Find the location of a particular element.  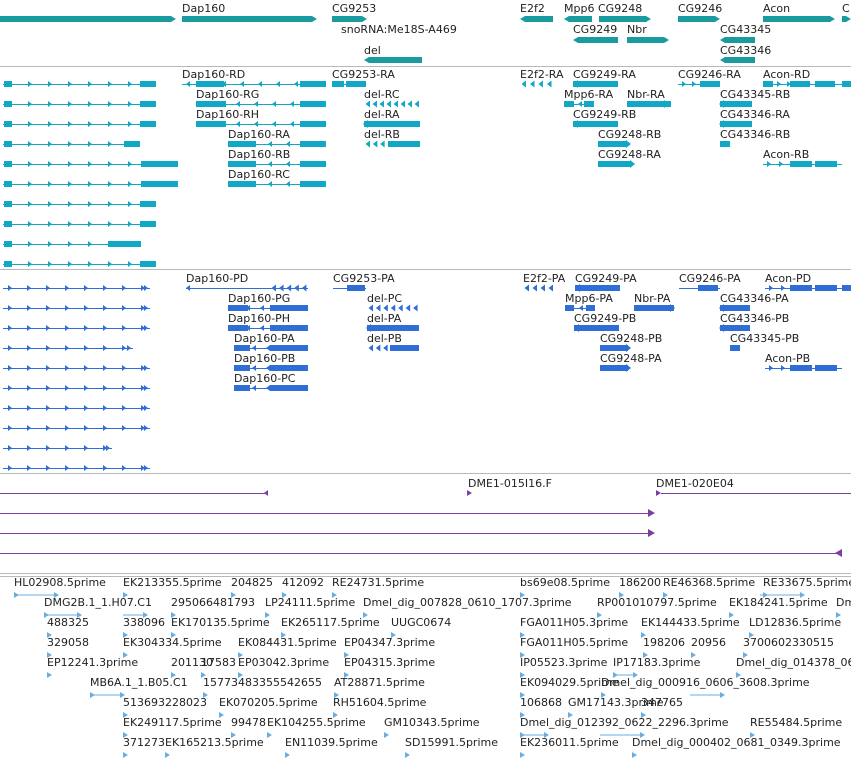

feature-label: Dap160-RA is located at coordinates (259, 134).